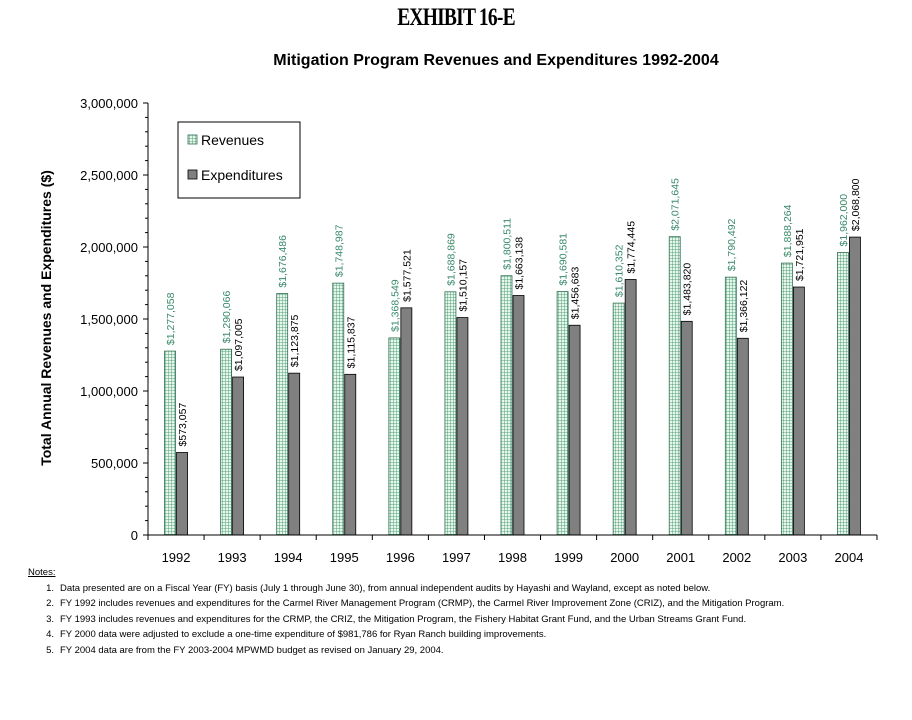 This screenshot has height=720, width=912. I want to click on revenue-data-label: $2,071,645, so click(676, 204).